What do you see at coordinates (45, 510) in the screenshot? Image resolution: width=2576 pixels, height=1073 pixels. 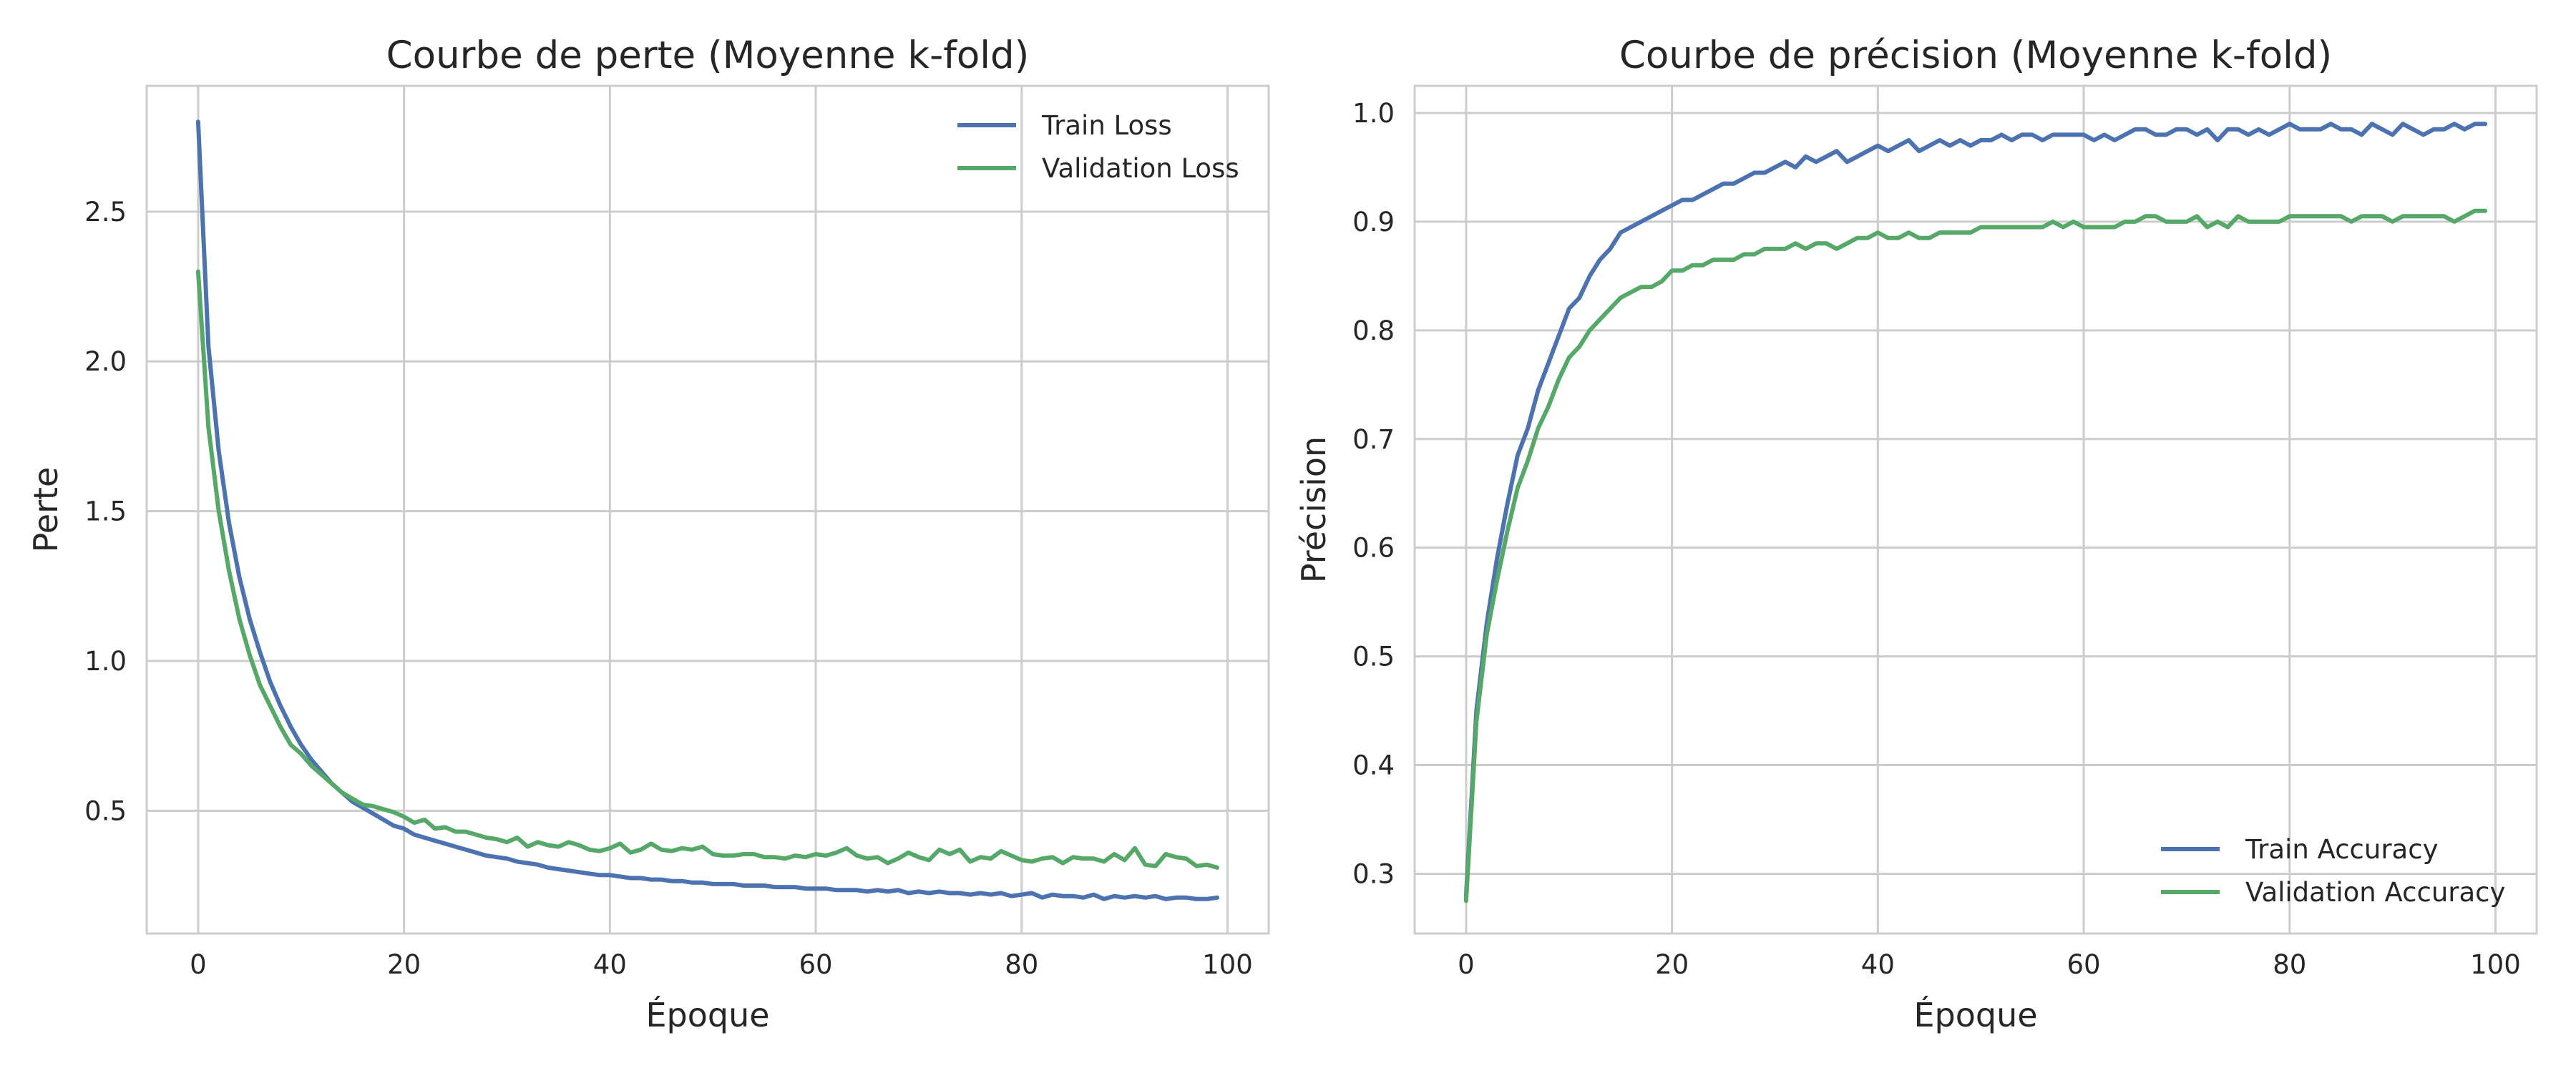 I see `loss-y-axis-label: Perte` at bounding box center [45, 510].